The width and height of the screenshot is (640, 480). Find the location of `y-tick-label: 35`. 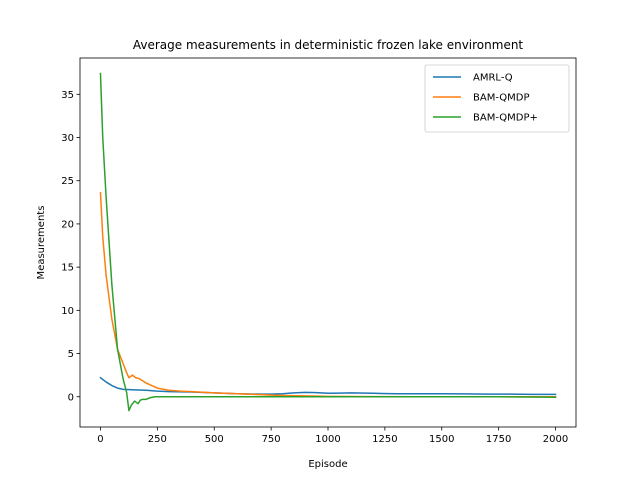

y-tick-label: 35 is located at coordinates (67, 95).